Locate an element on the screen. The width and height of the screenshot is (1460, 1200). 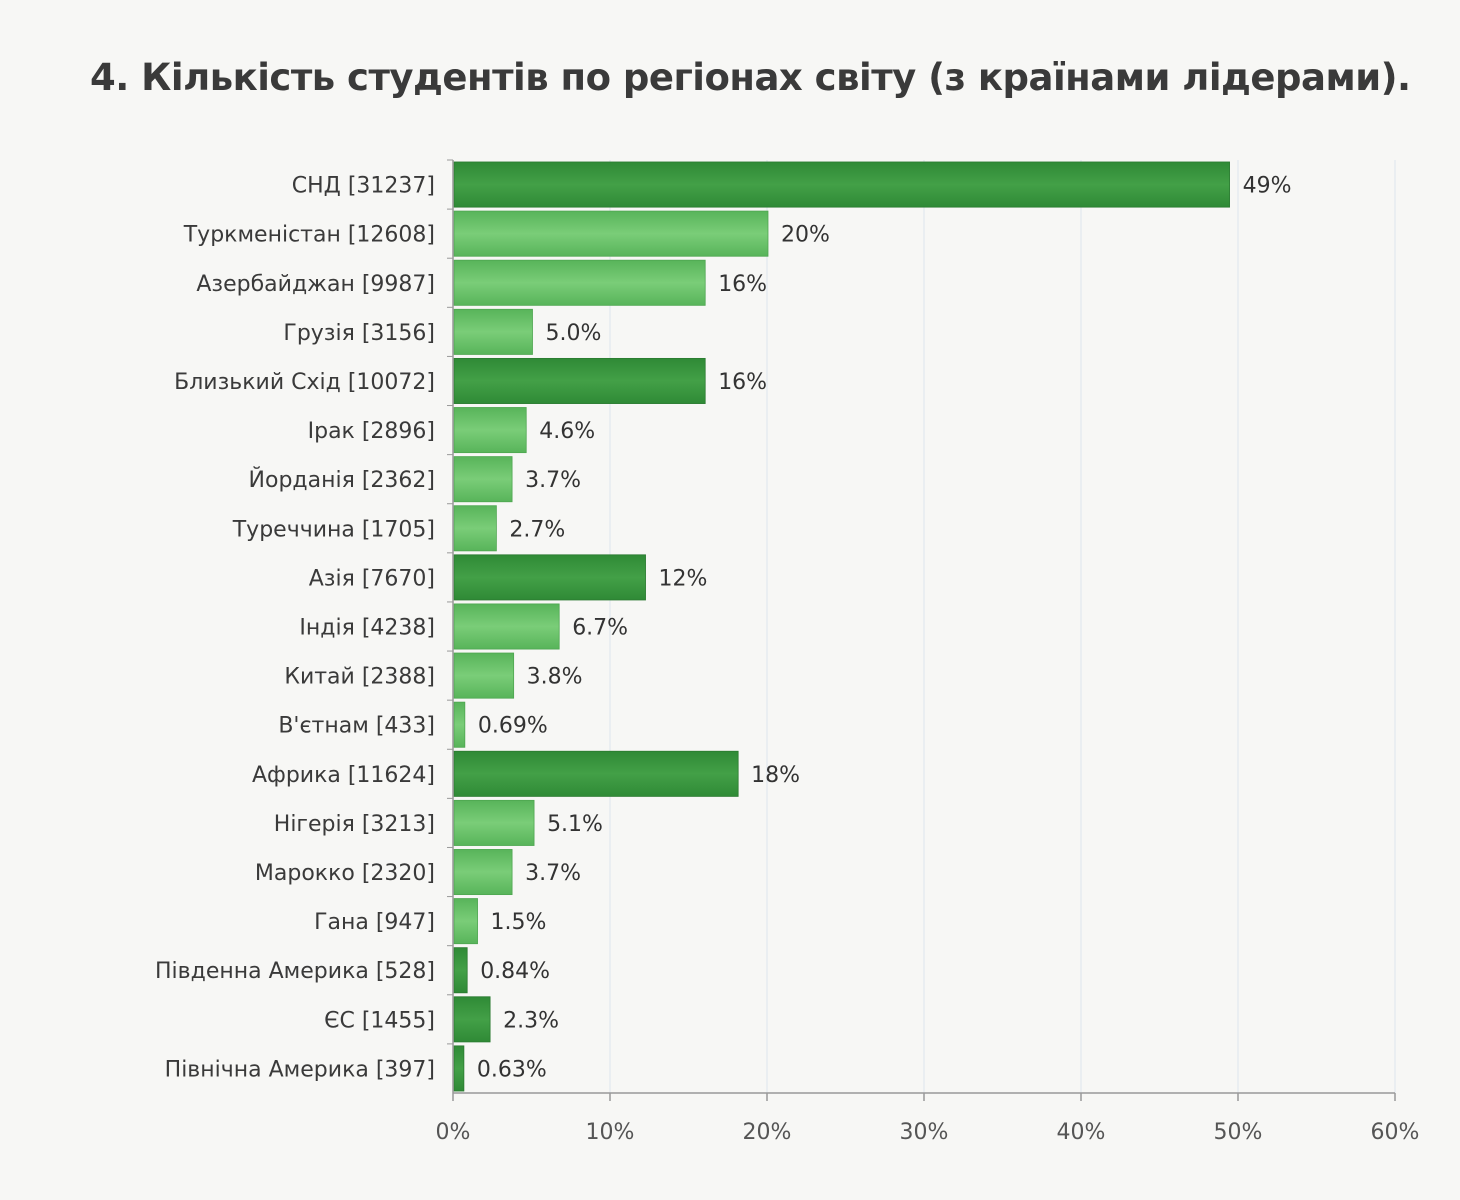
category-label: ЄС [1455] is located at coordinates (379, 1020).